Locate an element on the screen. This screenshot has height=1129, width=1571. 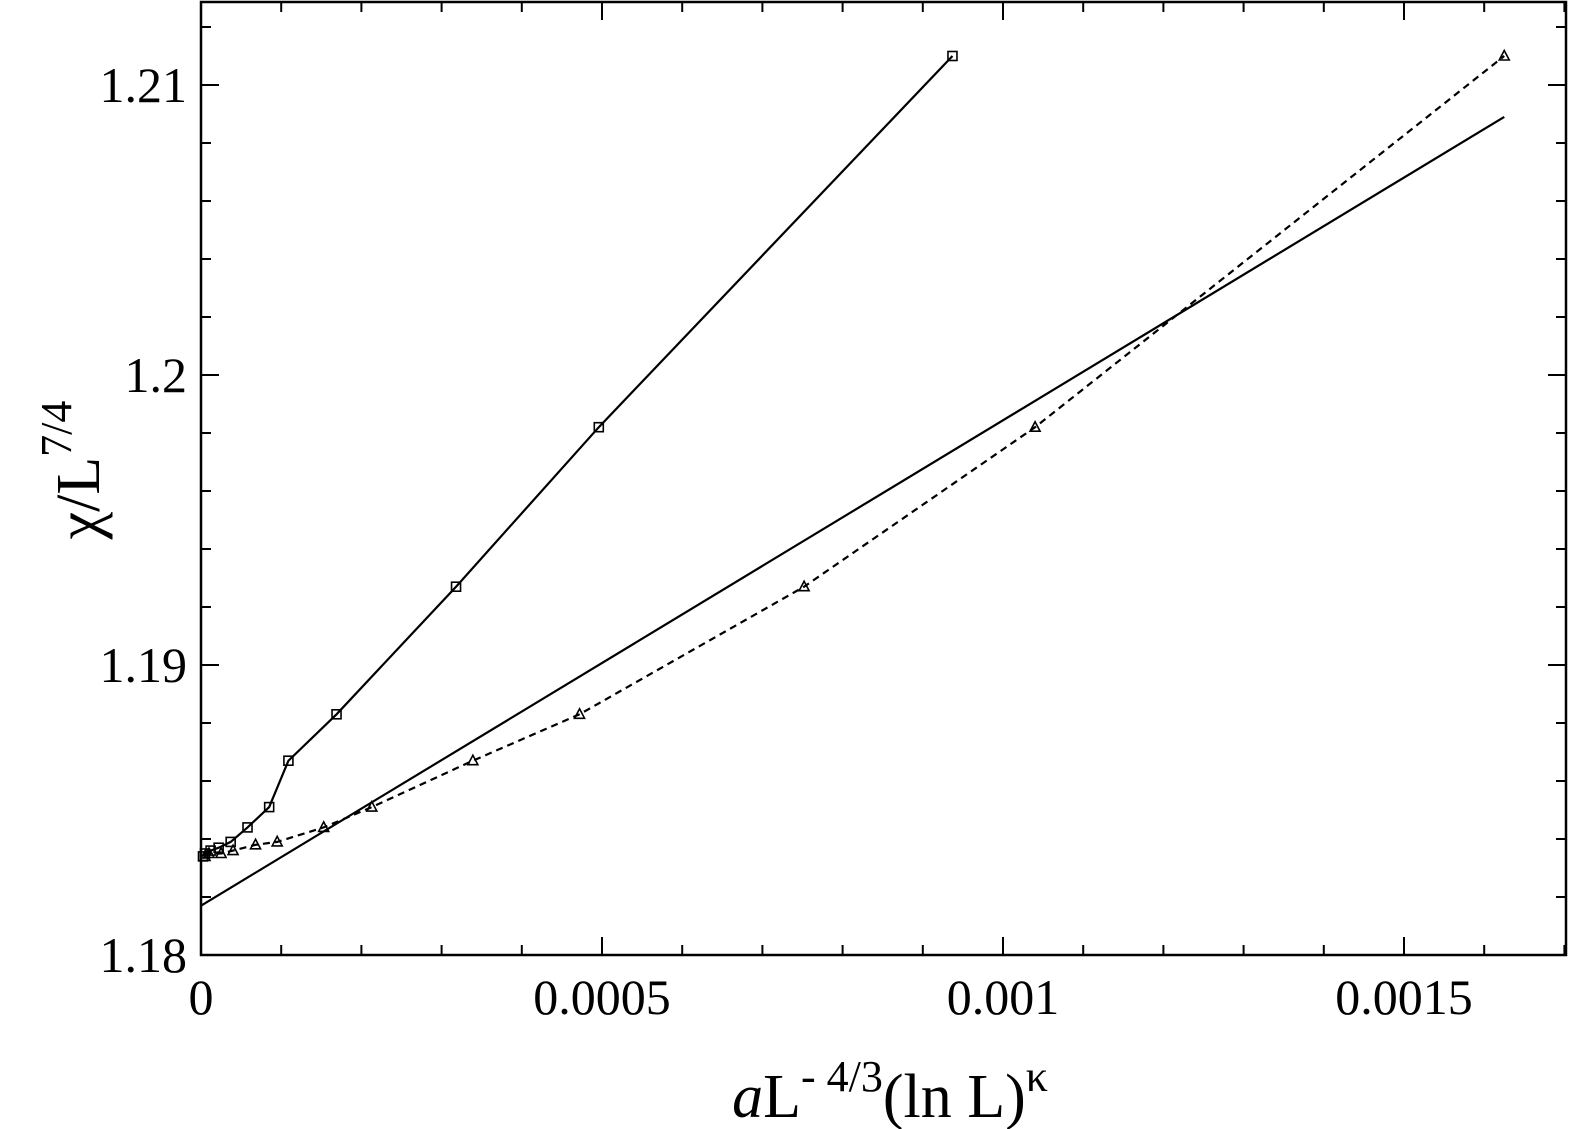
y-tick-label: 1.21 is located at coordinates (144, 85).